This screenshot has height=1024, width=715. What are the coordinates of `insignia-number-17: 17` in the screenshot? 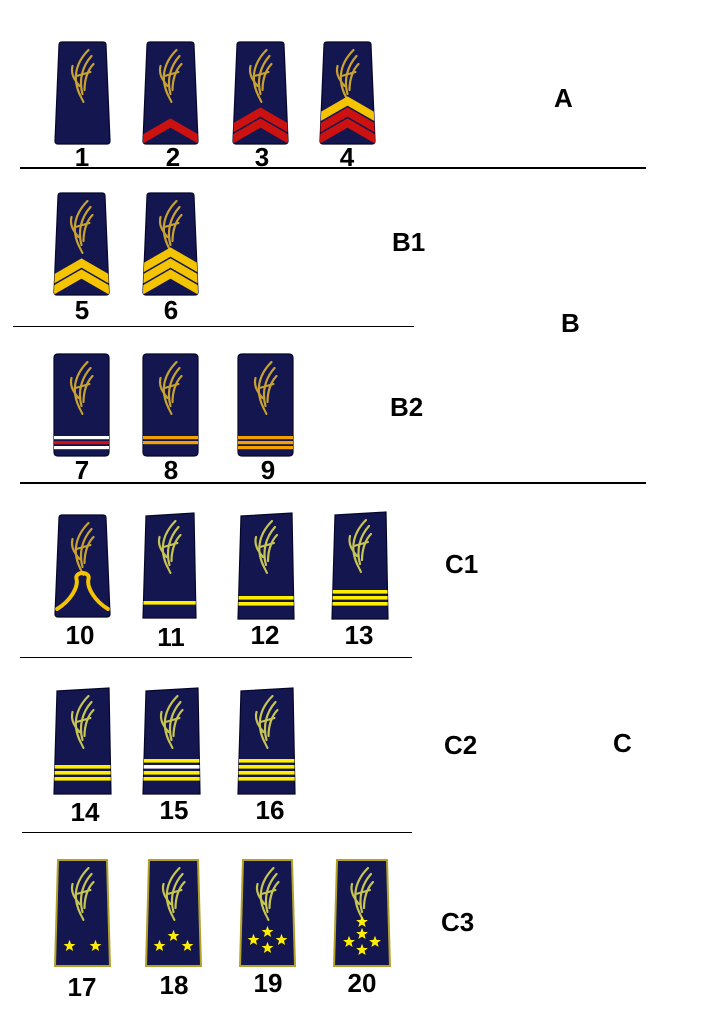 It's located at (82, 987).